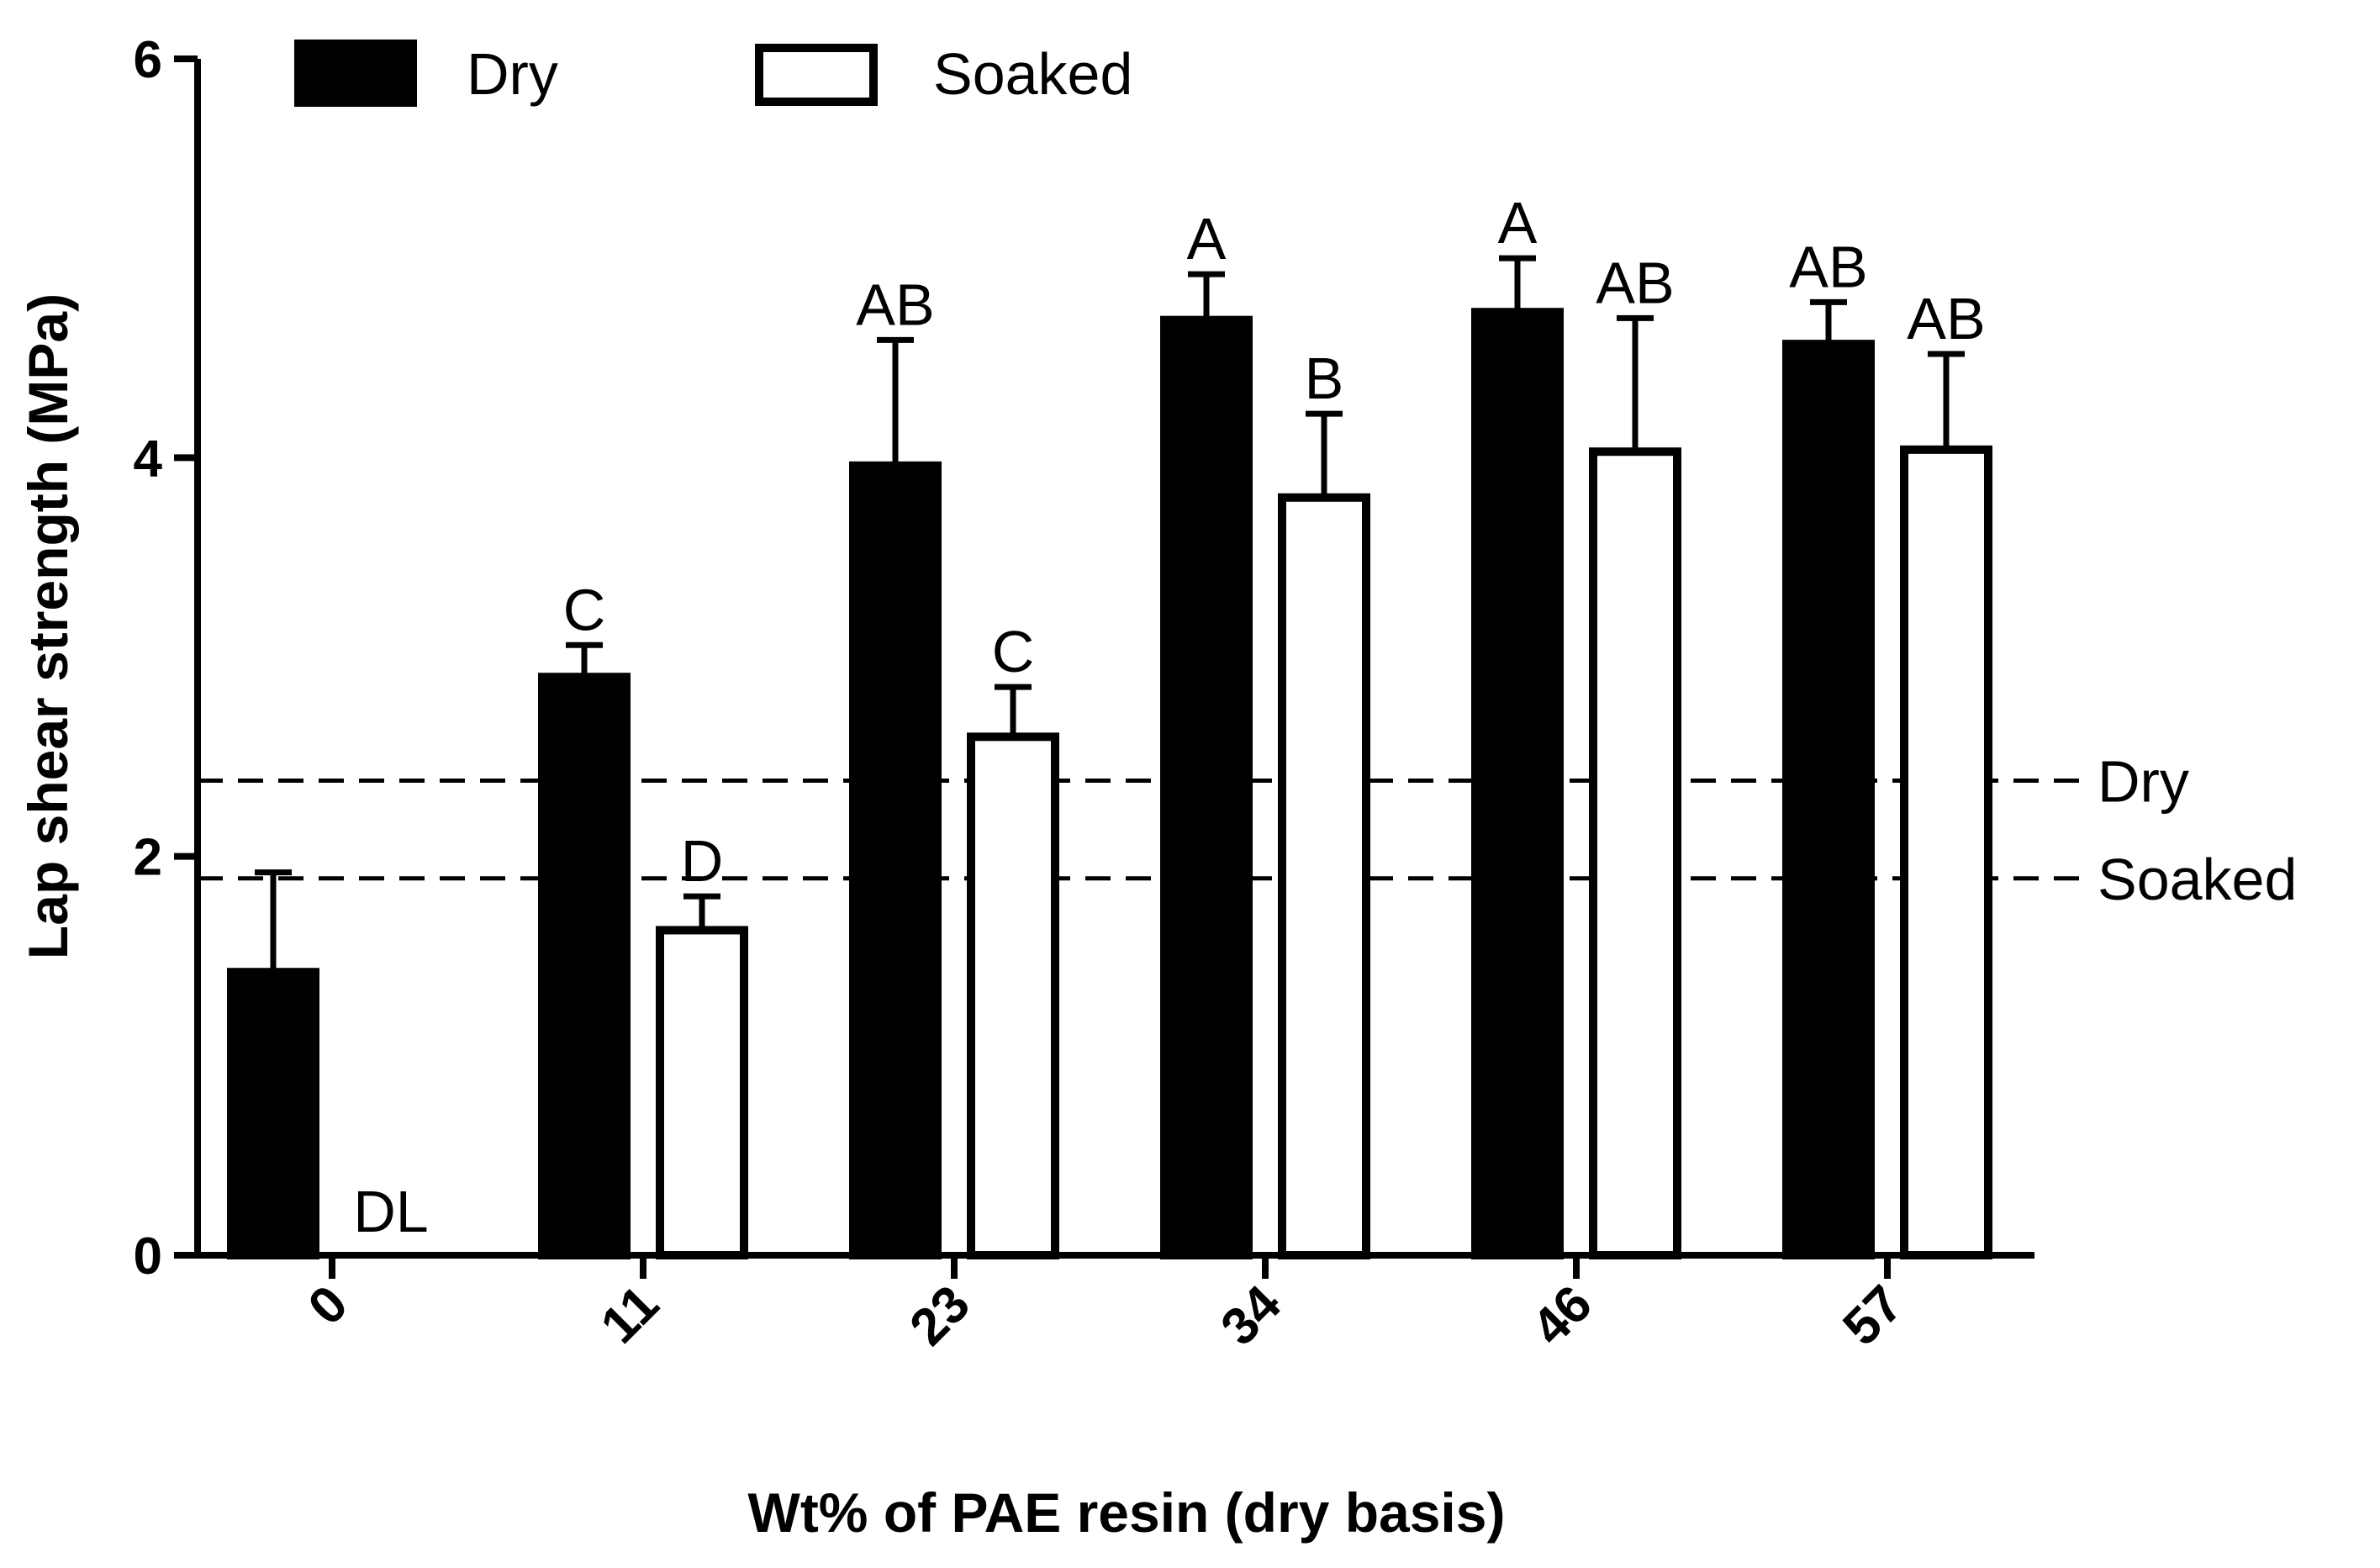  I want to click on significance-label: D, so click(702, 861).